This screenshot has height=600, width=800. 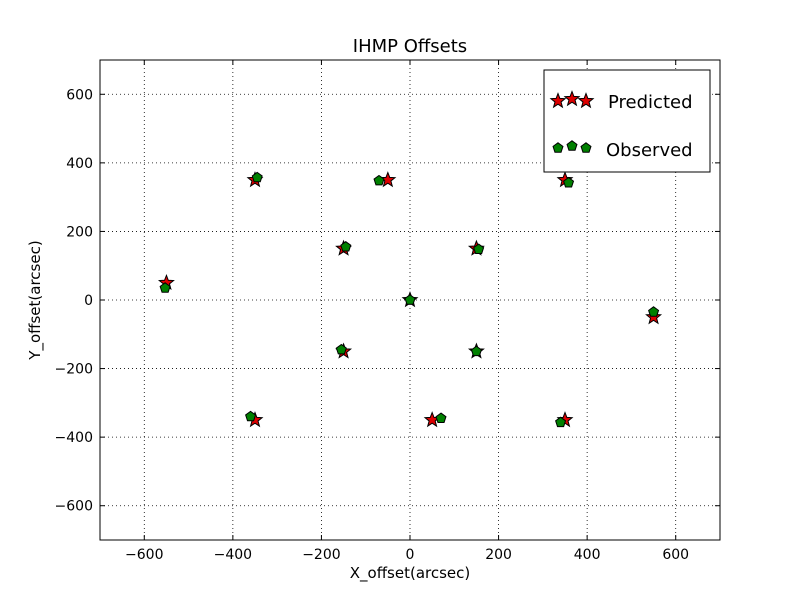 What do you see at coordinates (410, 573) in the screenshot?
I see `x-axis-label: X_offset(arcsec)` at bounding box center [410, 573].